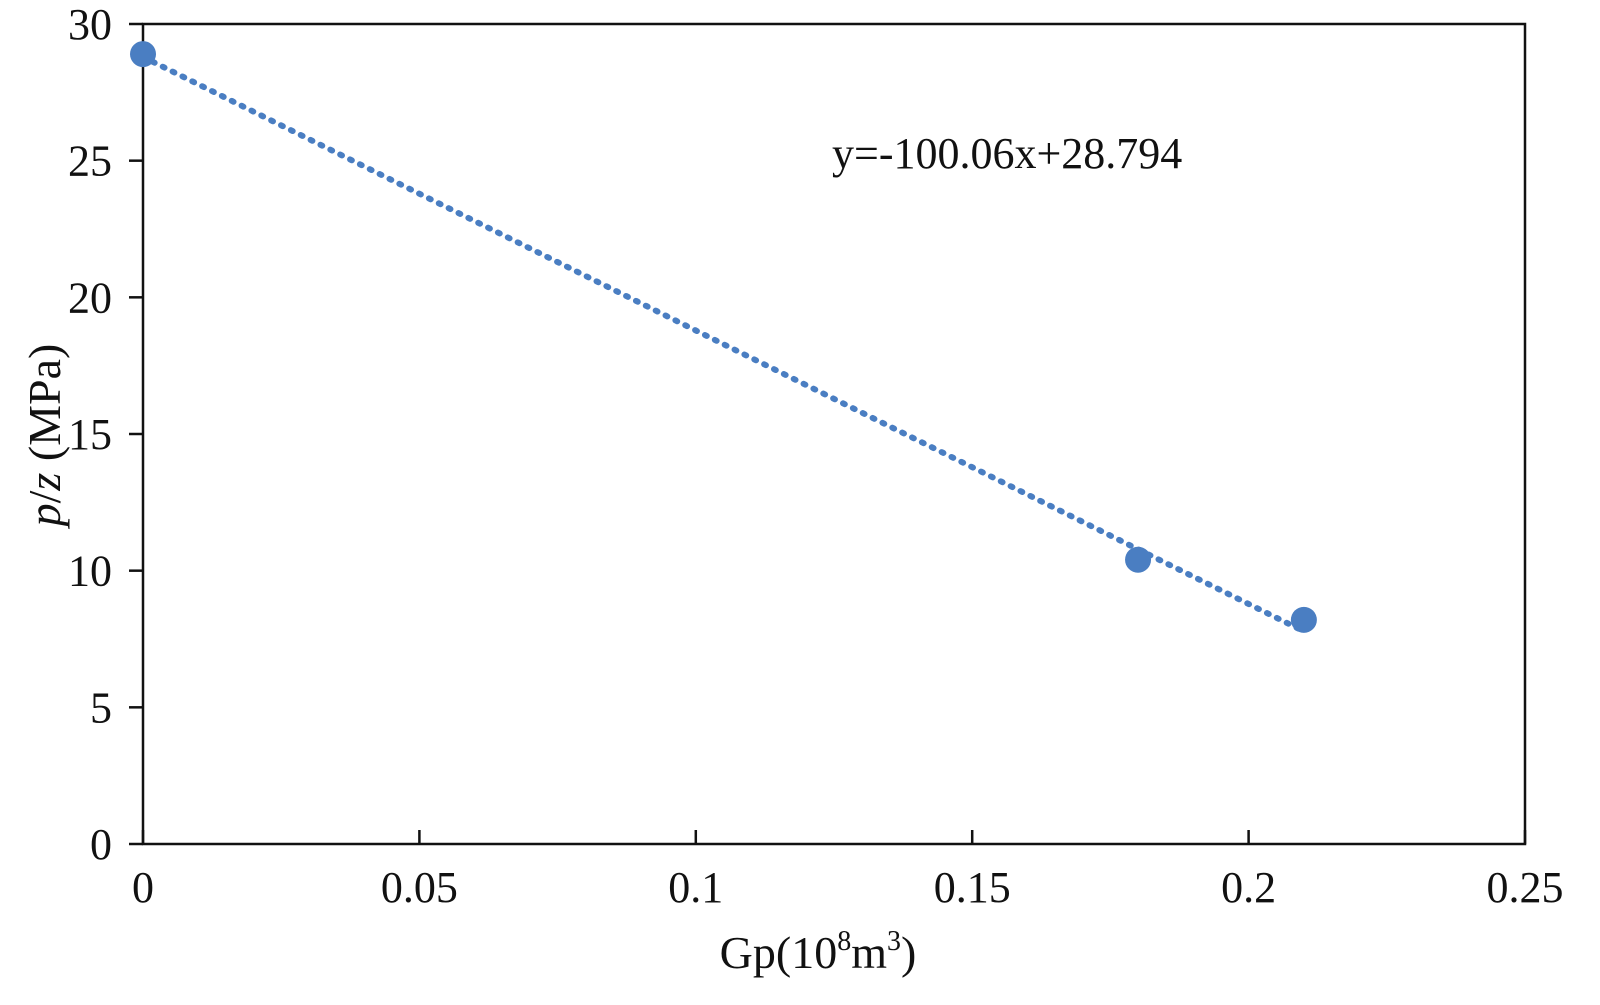  Describe the element at coordinates (44, 437) in the screenshot. I see `y-axis-title: p/z (MPa)` at that location.